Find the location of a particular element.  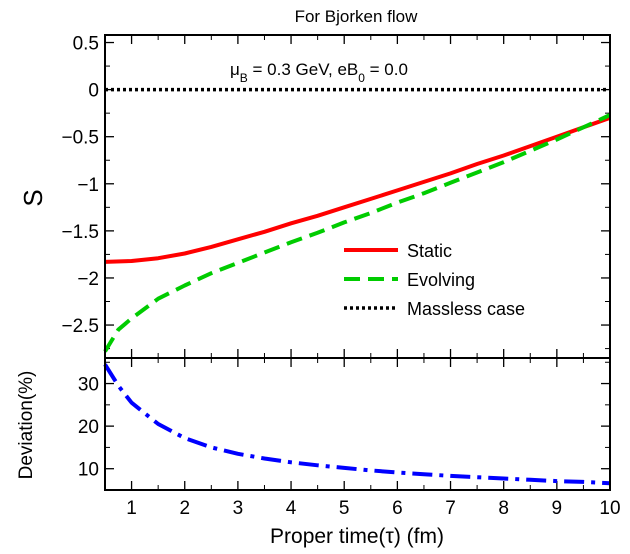

annotation-mu: μ is located at coordinates (235, 69).